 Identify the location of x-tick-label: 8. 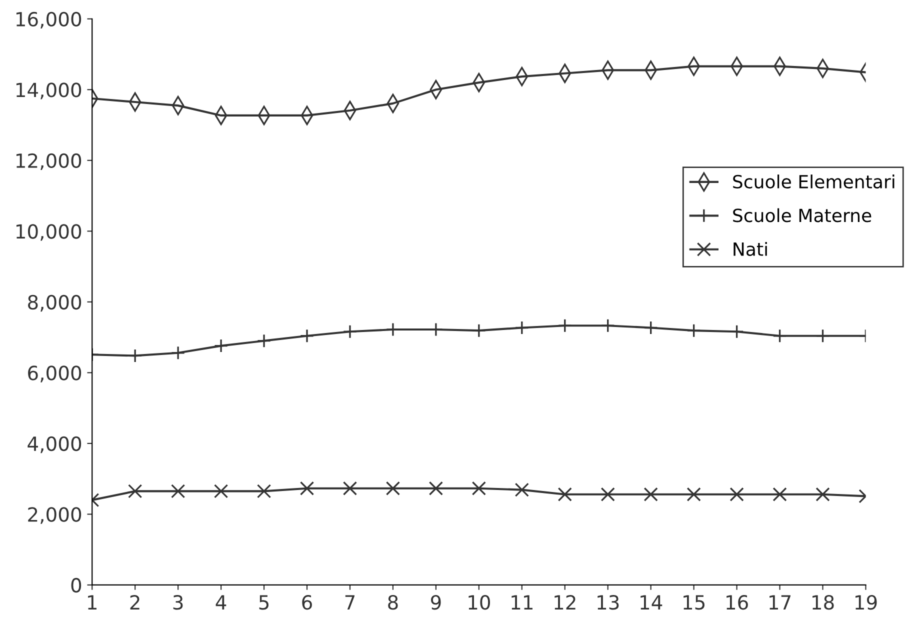
(393, 602).